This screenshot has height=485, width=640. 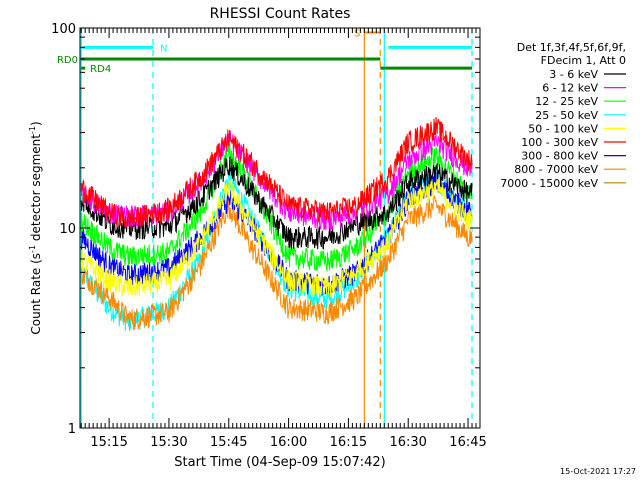 I want to click on legend-label: 3 - 6 keV, so click(x=573, y=74).